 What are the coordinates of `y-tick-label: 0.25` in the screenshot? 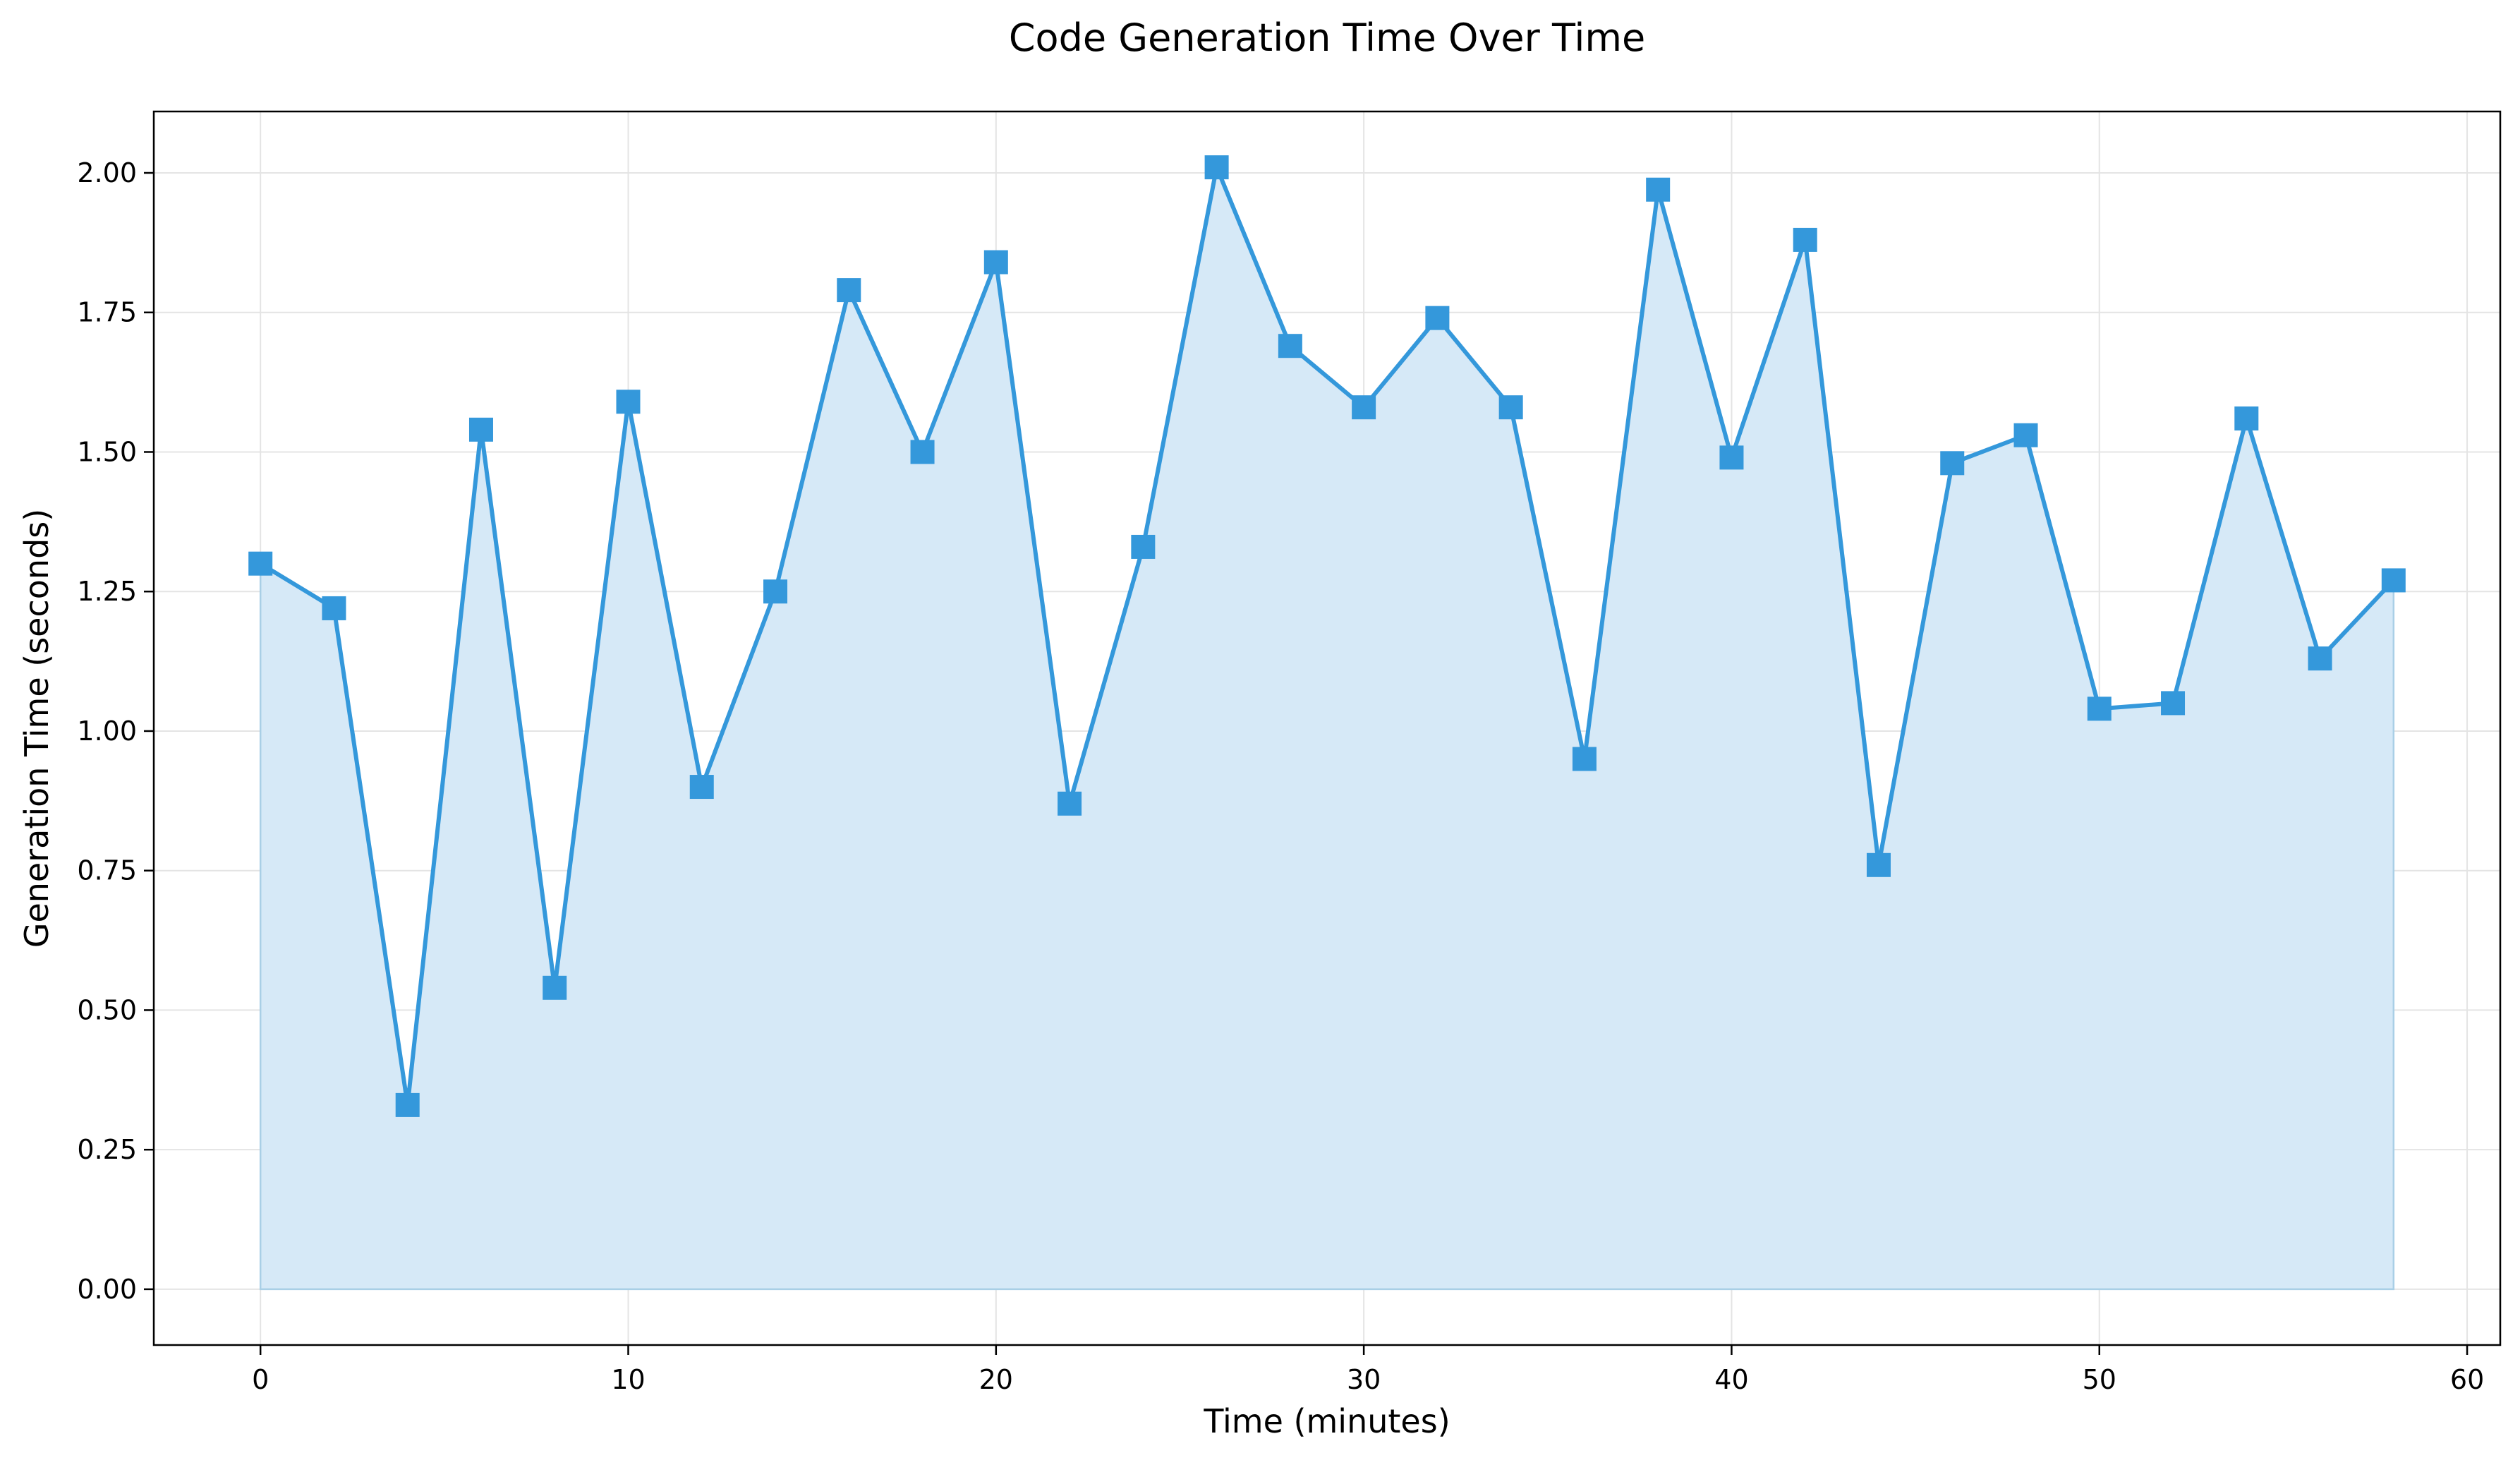 It's located at (107, 1149).